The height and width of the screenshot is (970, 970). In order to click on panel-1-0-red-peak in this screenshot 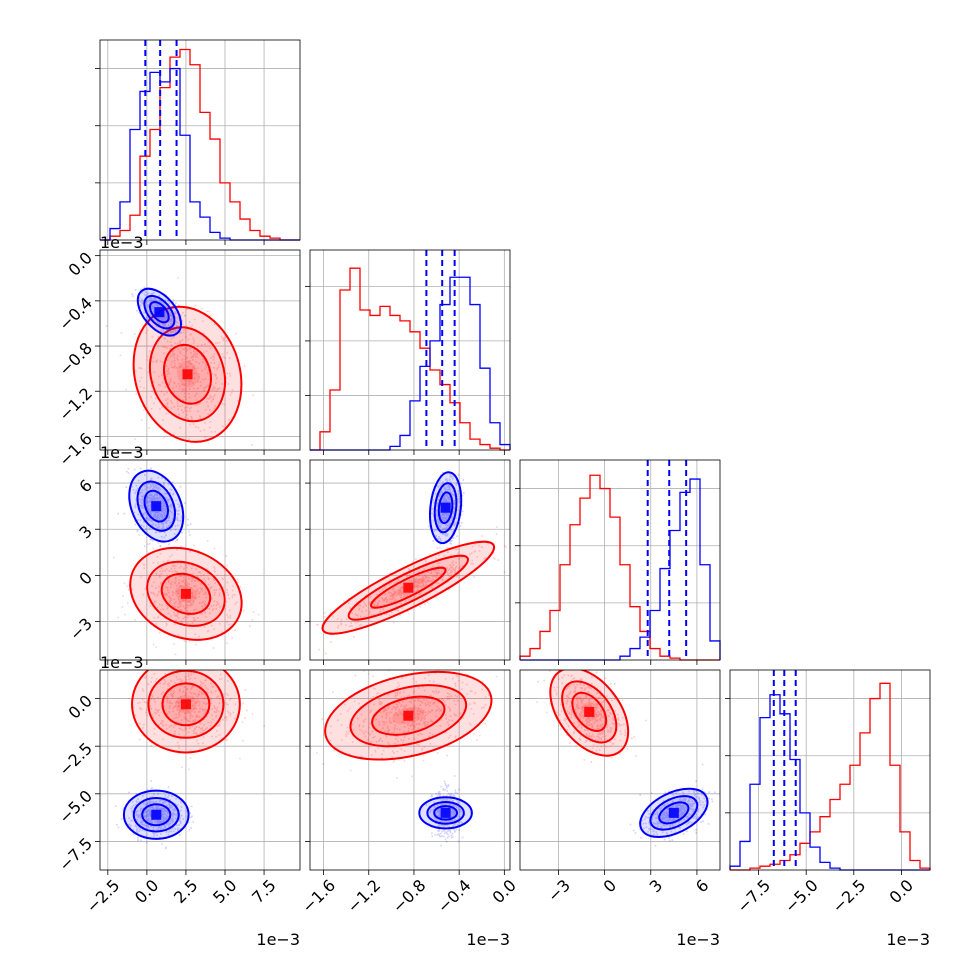, I will do `click(187, 374)`.